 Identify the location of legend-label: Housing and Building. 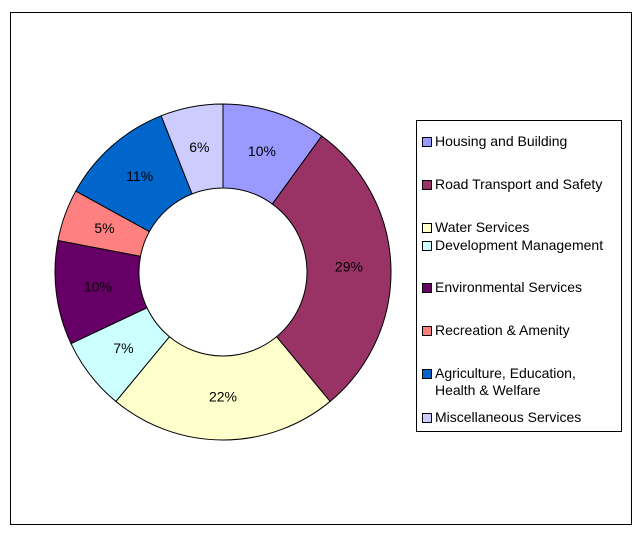
(501, 141).